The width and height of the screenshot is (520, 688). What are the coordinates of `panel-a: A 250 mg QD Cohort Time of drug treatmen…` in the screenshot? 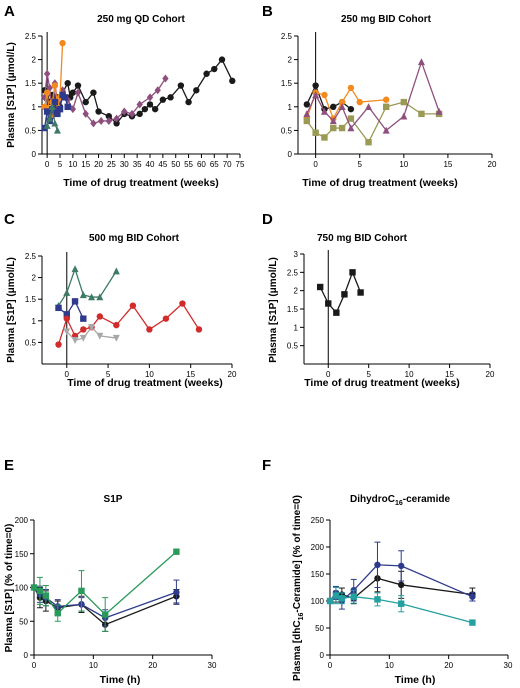 It's located at (124, 96).